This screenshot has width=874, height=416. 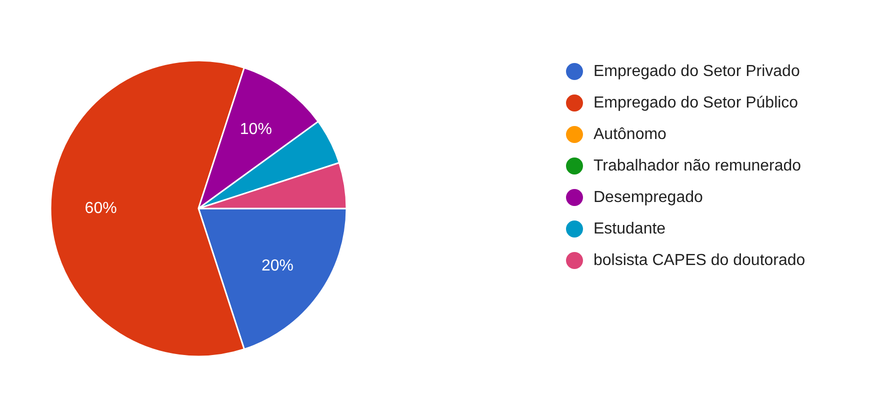 I want to click on legend-label: Desempregado, so click(x=648, y=197).